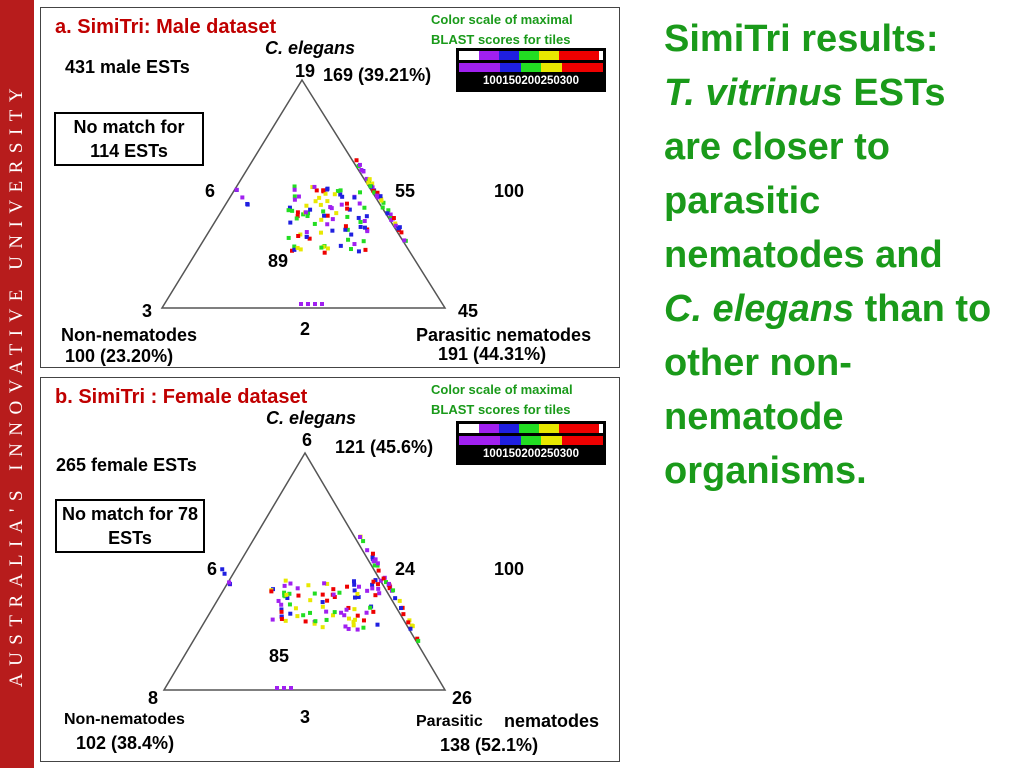 This screenshot has width=1024, height=768. What do you see at coordinates (377, 75) in the screenshot?
I see `male-top-summary: 169 (39.21%)` at bounding box center [377, 75].